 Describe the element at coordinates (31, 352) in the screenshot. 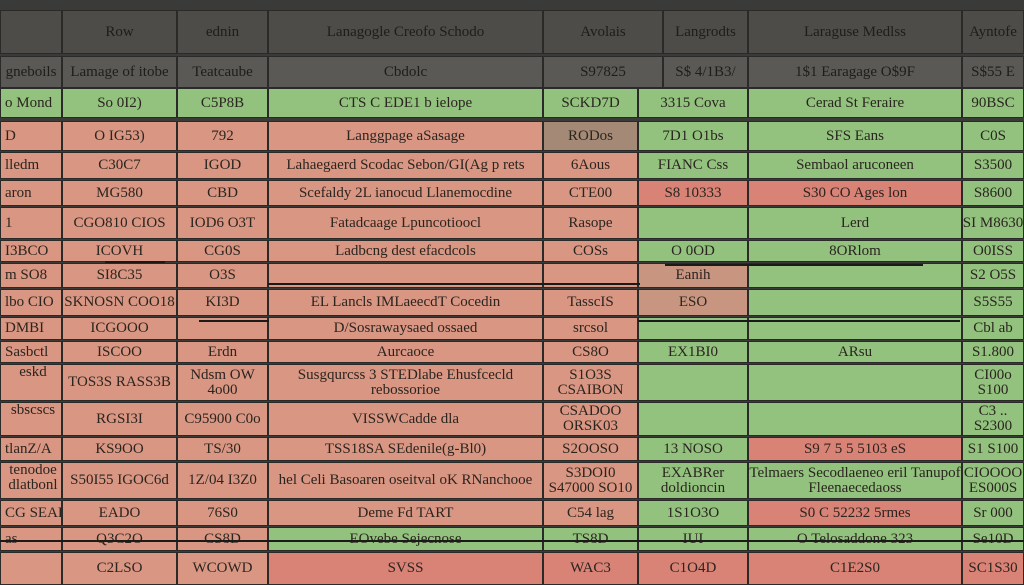

I see `table-cell: Sasbctl` at that location.